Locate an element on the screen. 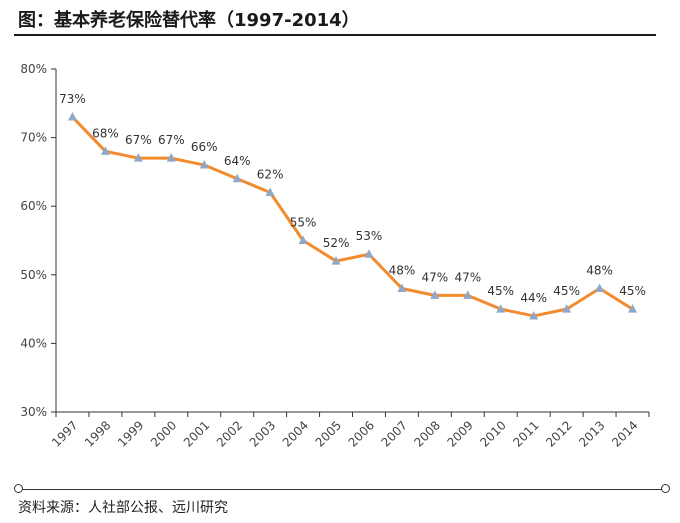 The width and height of the screenshot is (680, 523). x-tick-label: 2014 is located at coordinates (624, 433).